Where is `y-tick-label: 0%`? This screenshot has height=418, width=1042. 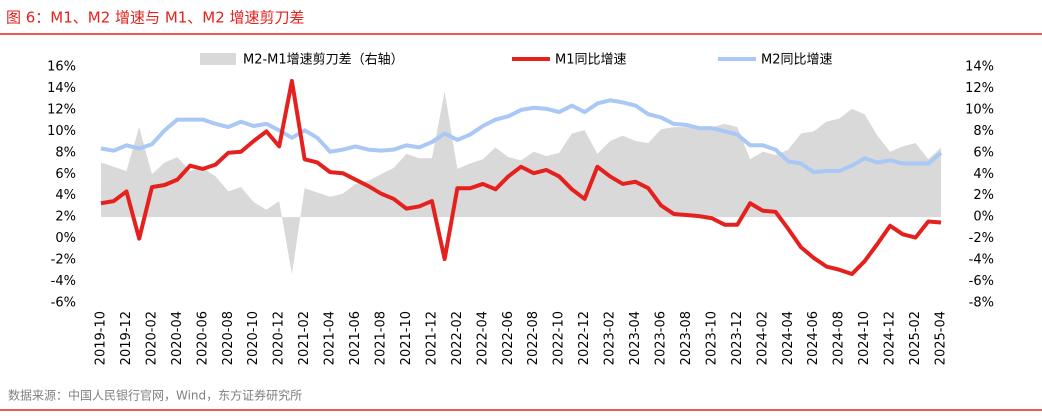
y-tick-label: 0% is located at coordinates (65, 238).